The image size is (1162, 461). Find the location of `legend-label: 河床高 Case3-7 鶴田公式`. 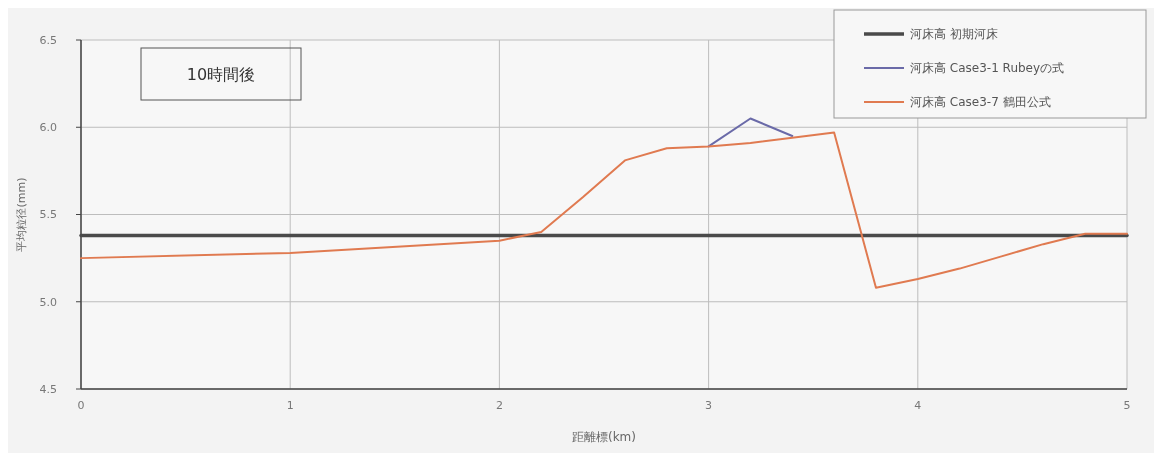

legend-label: 河床高 Case3-7 鶴田公式 is located at coordinates (980, 102).